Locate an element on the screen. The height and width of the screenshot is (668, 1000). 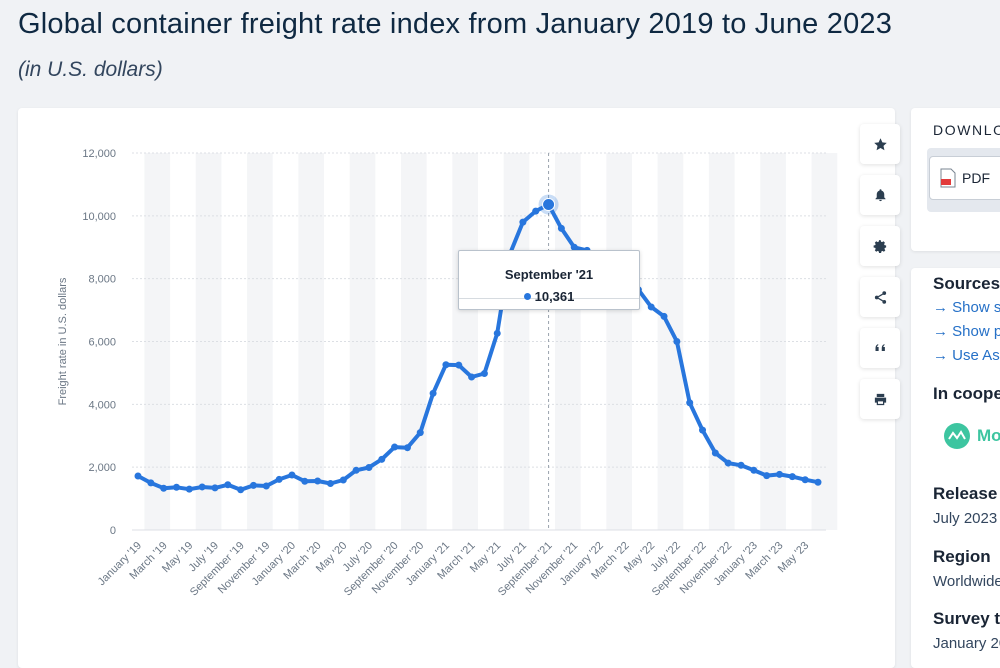
ask-research-link: → Use Ask Statista Research Service is located at coordinates (966, 355).